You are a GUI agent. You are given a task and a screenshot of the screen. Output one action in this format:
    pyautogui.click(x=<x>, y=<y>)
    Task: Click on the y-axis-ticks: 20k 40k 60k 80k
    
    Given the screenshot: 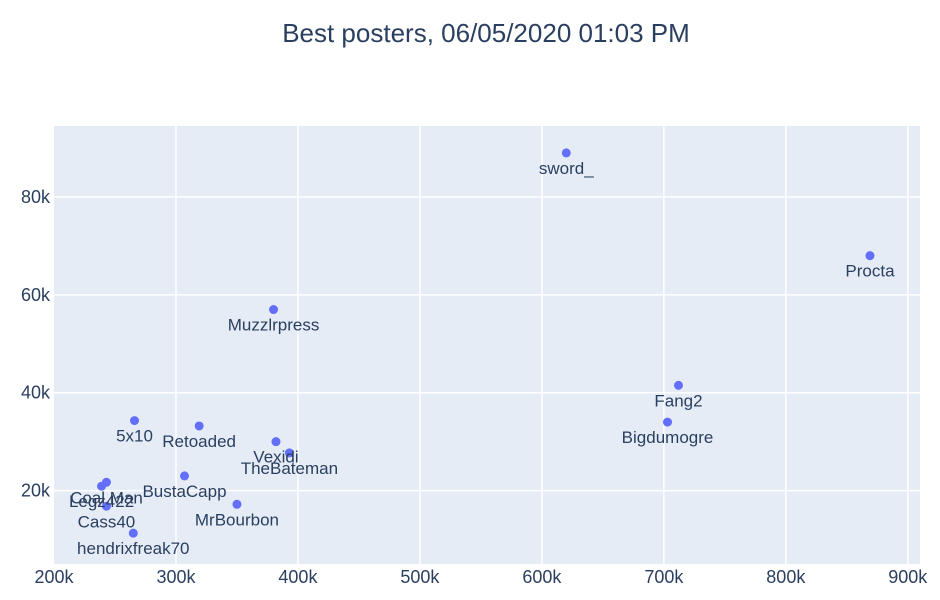 What is the action you would take?
    pyautogui.click(x=36, y=344)
    